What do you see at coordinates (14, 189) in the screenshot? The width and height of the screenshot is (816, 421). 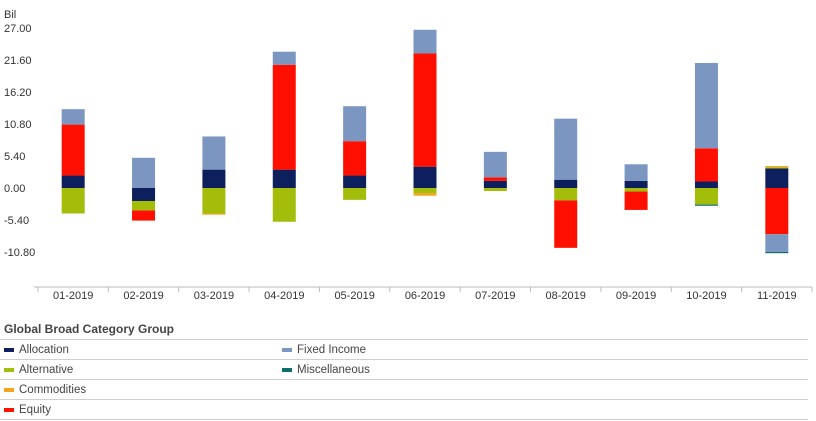 I see `y-tick-label: 0.00` at bounding box center [14, 189].